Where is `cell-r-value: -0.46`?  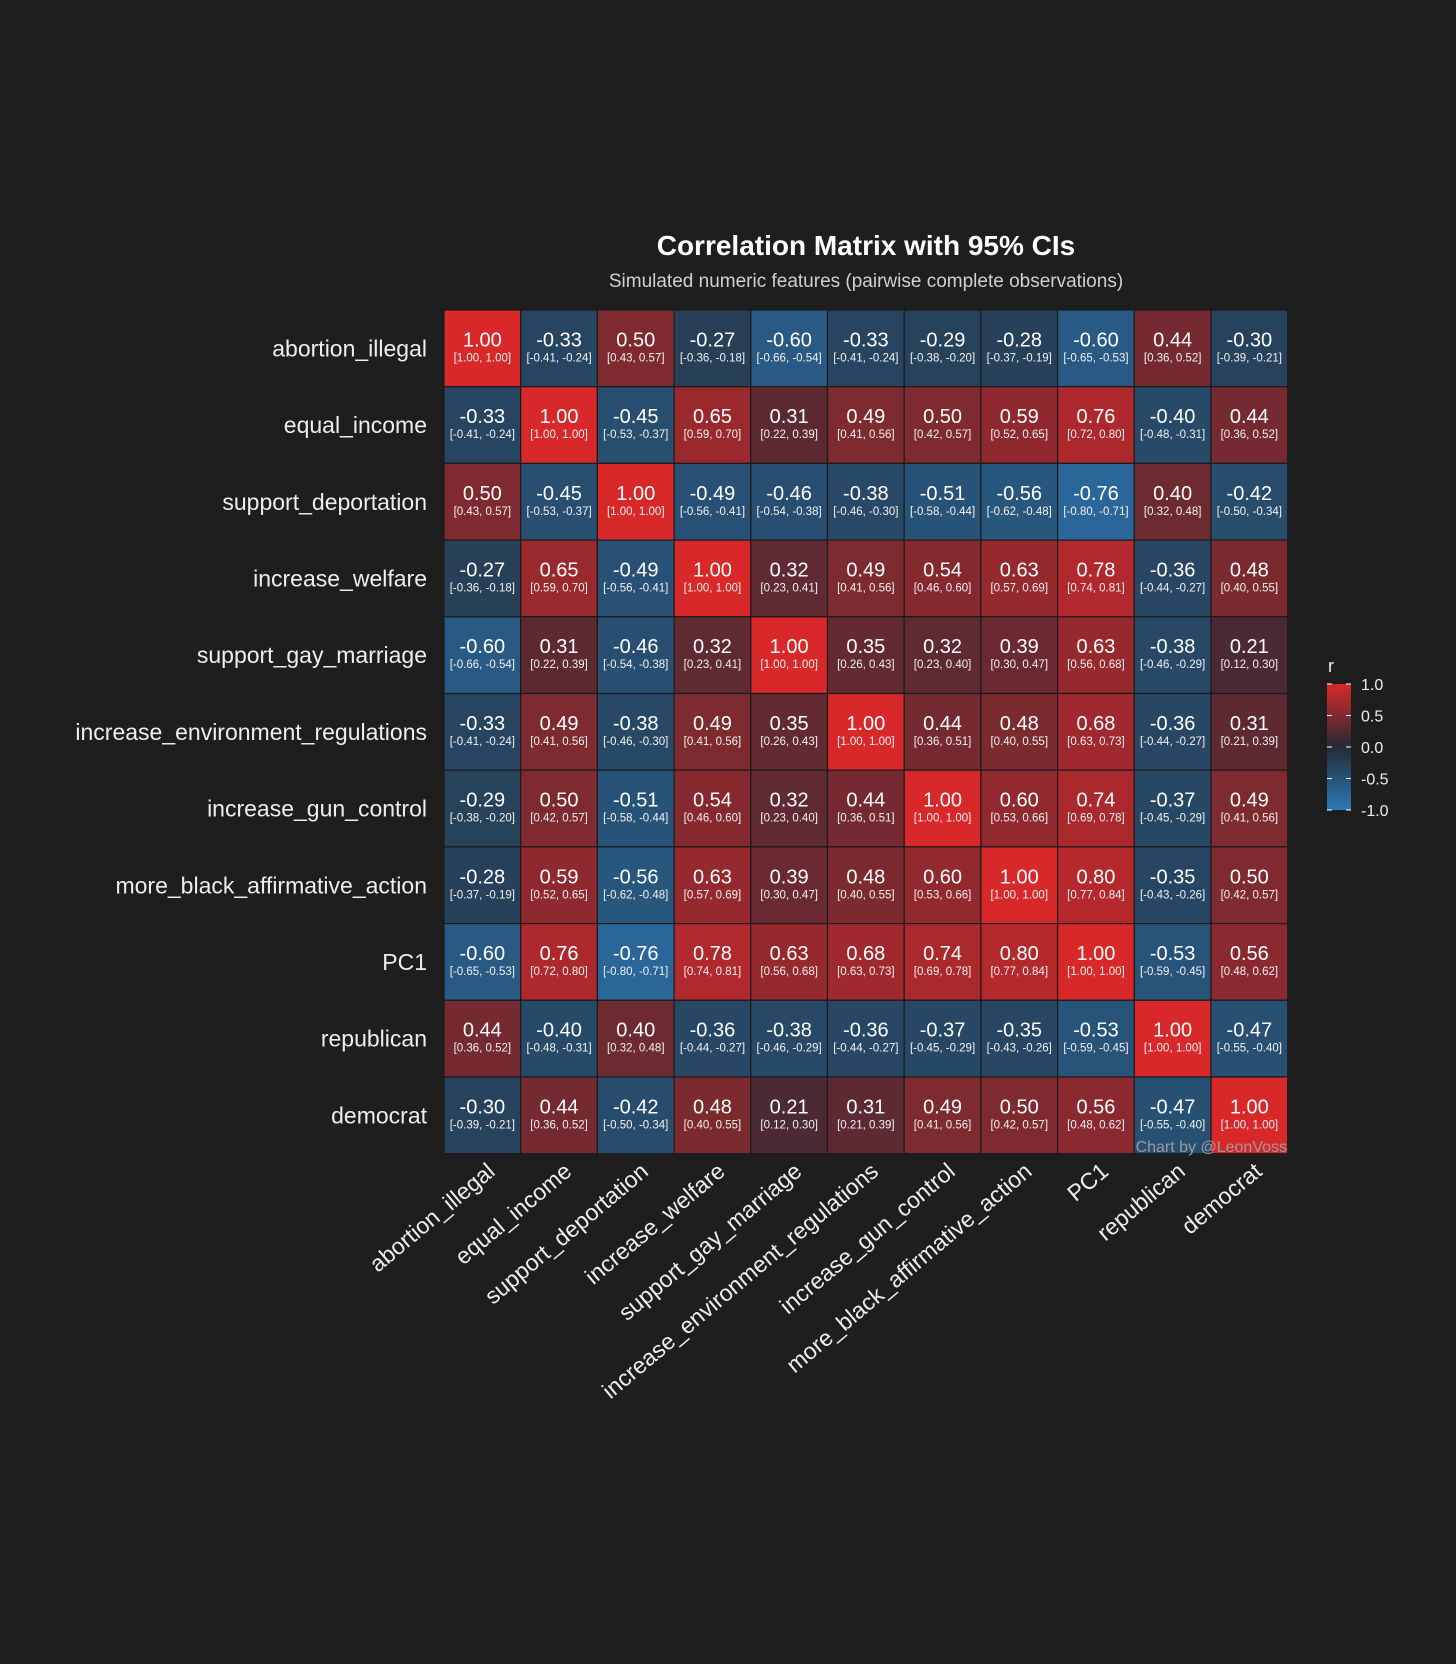
cell-r-value: -0.46 is located at coordinates (636, 647).